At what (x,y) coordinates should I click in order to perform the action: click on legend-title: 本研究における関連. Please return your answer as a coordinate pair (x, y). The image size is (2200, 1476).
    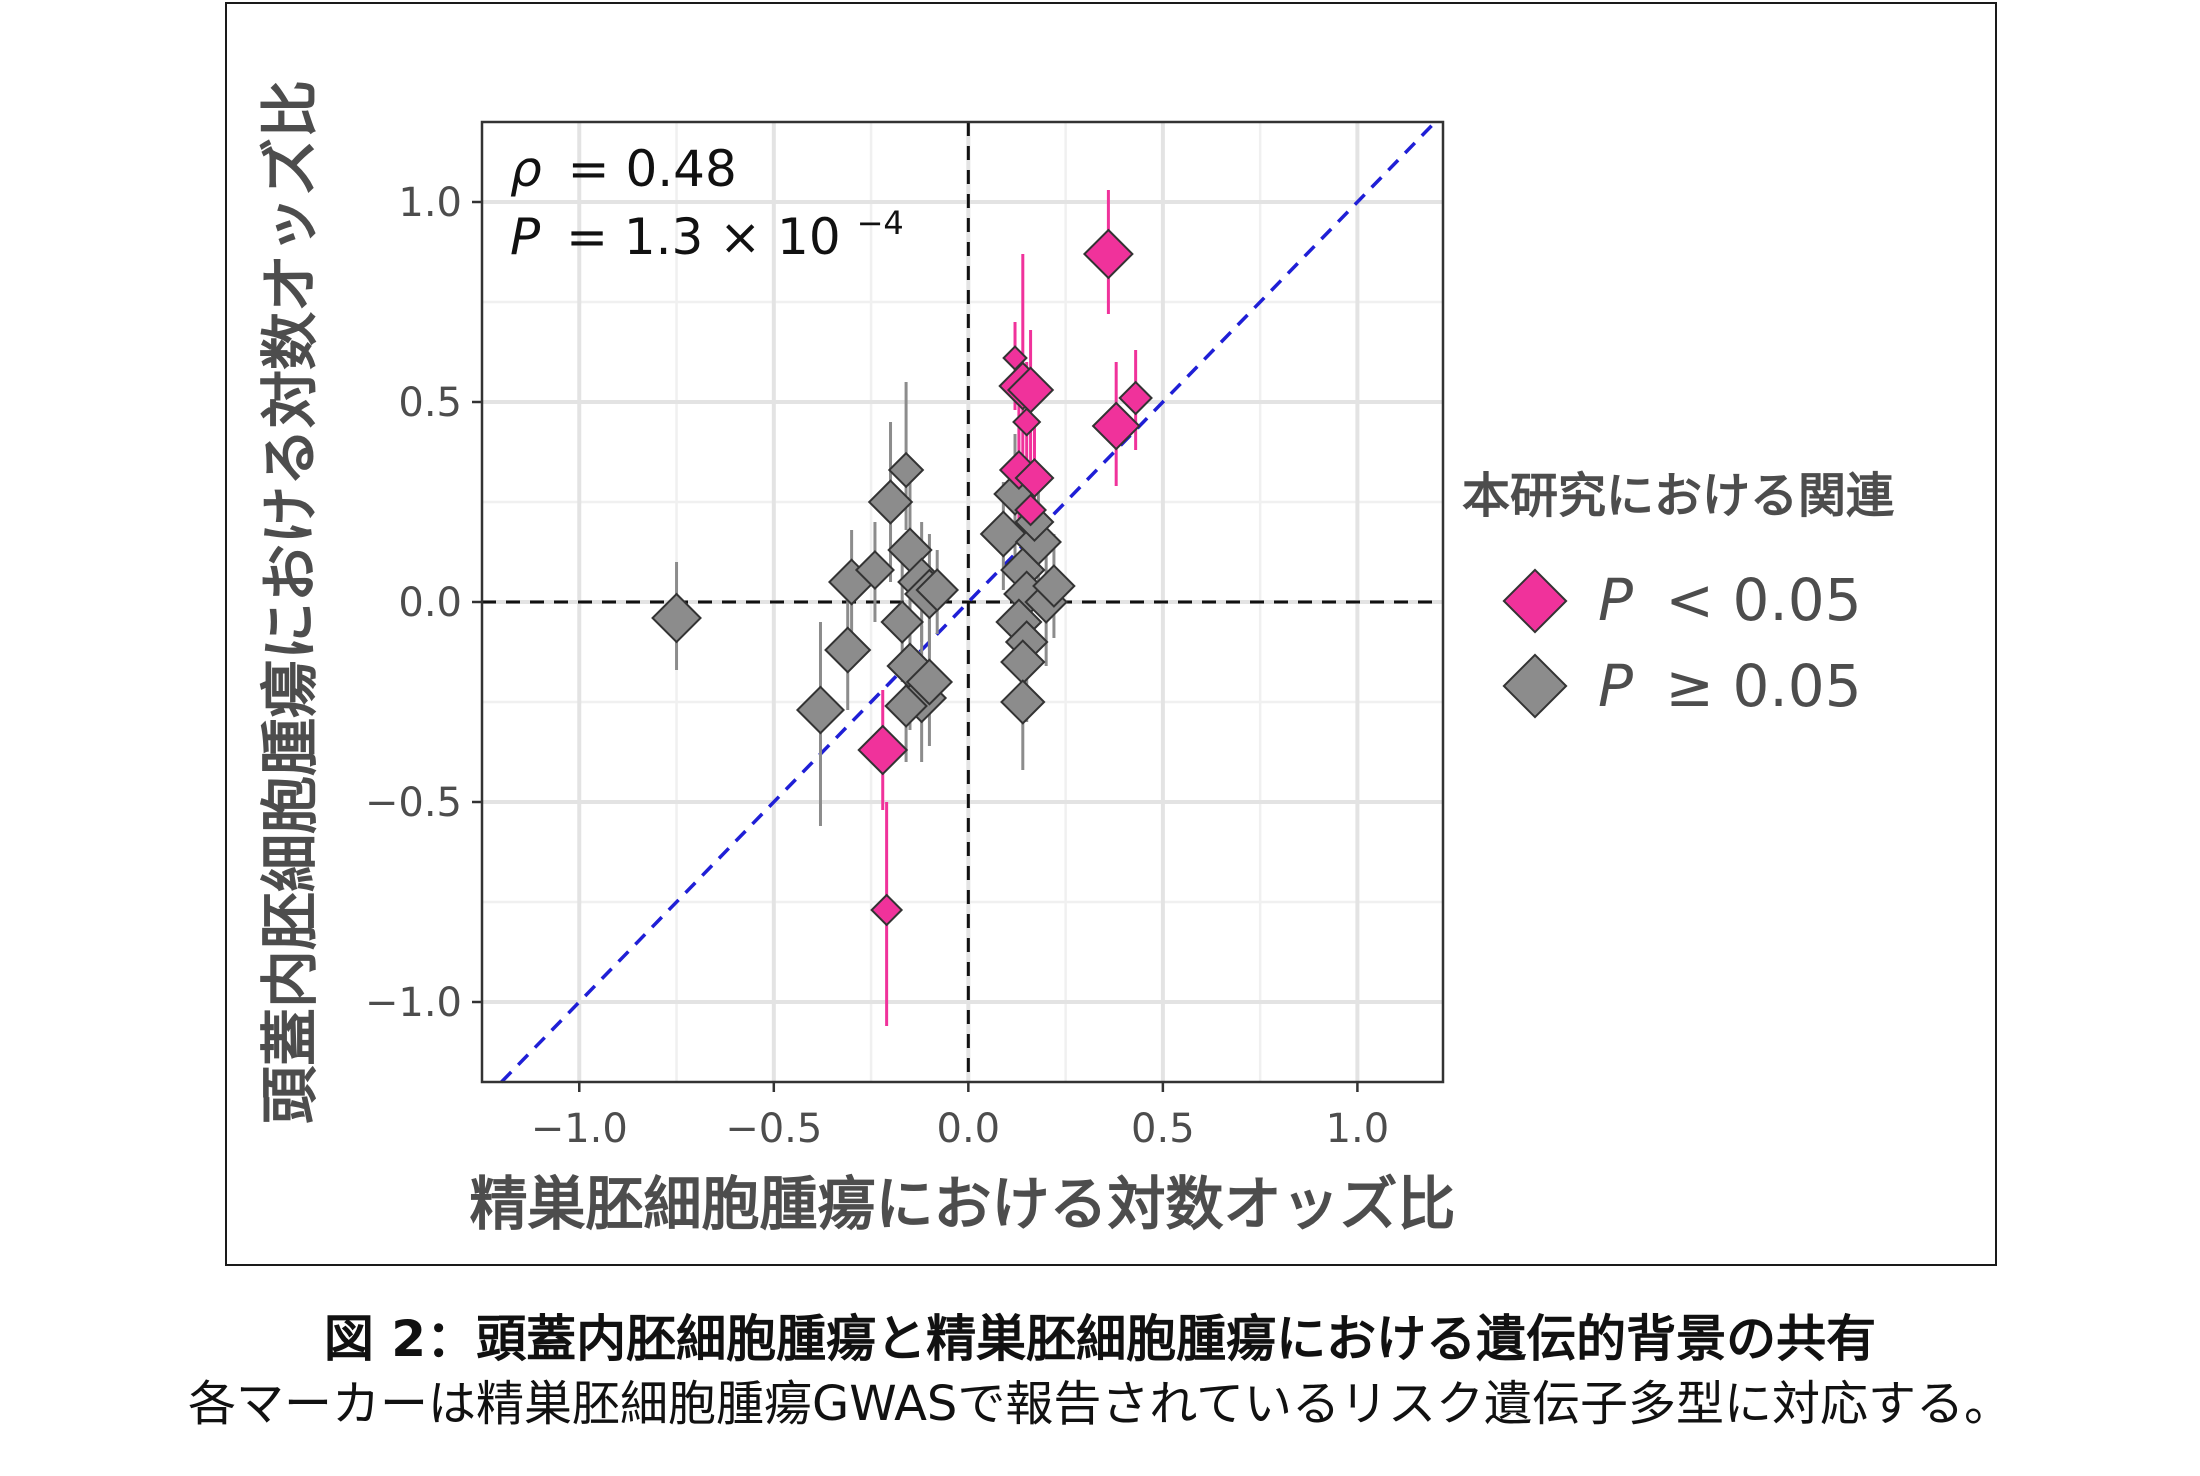
    Looking at the image, I should click on (1678, 496).